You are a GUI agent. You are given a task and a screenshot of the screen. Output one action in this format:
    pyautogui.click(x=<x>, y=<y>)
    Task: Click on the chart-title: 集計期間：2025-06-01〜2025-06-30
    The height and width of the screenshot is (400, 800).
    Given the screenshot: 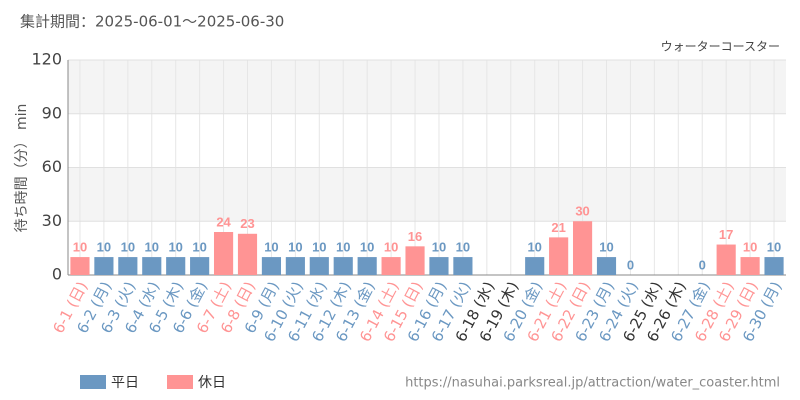 What is the action you would take?
    pyautogui.click(x=152, y=22)
    